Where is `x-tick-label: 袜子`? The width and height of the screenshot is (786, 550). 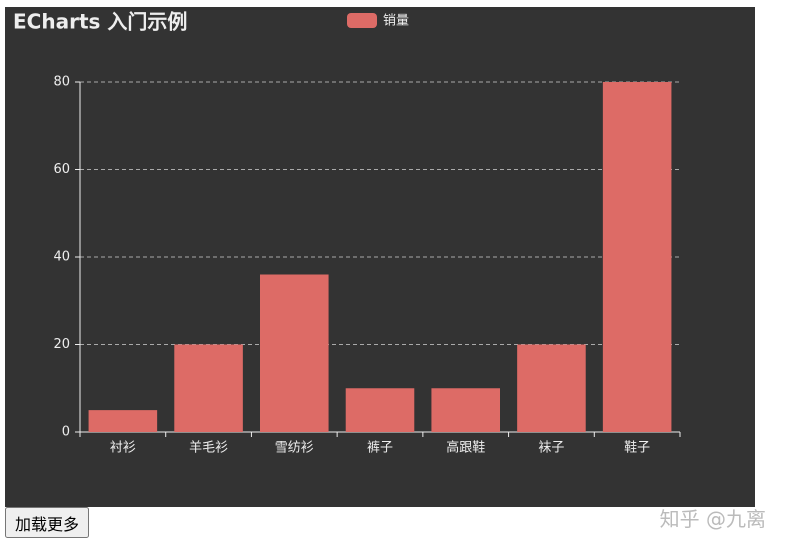
x-tick-label: 袜子 is located at coordinates (551, 448).